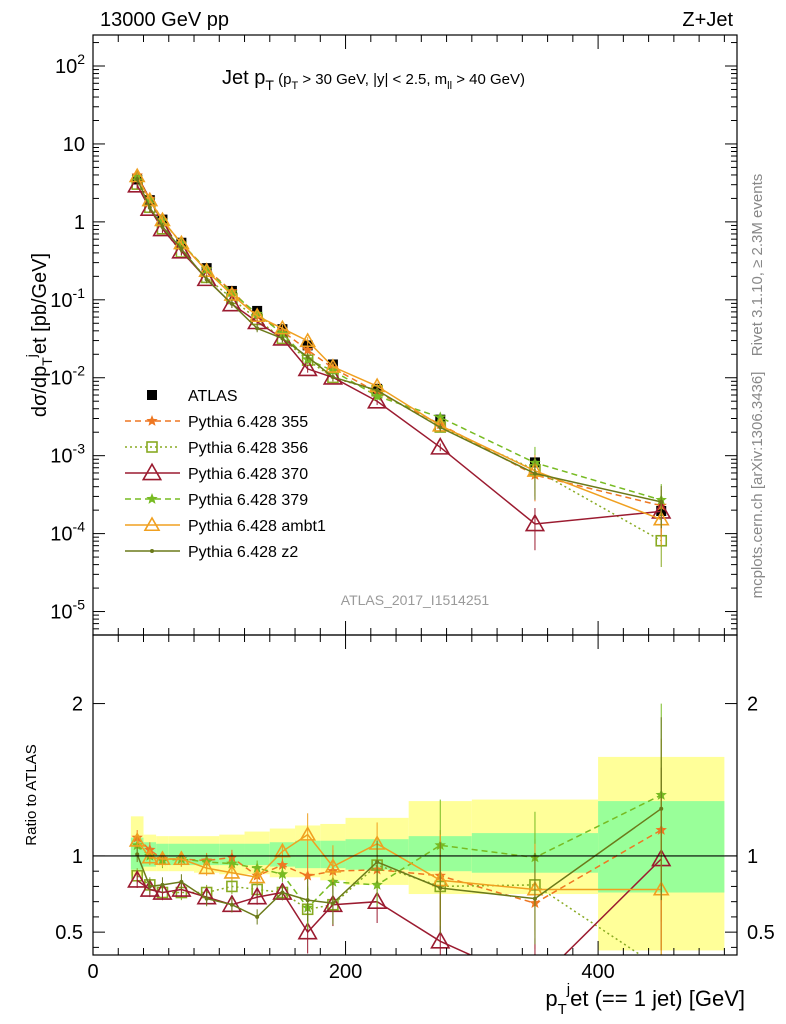  Describe the element at coordinates (415, 600) in the screenshot. I see `analysis-label: ATLAS_2017_I1514251` at that location.